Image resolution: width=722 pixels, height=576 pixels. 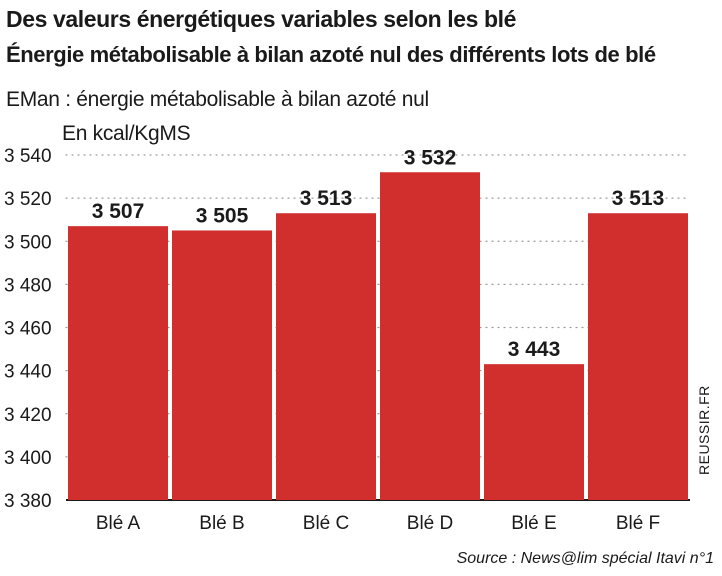 I want to click on source-text: Source : News@lim spécial Itavi n°1, so click(x=585, y=558).